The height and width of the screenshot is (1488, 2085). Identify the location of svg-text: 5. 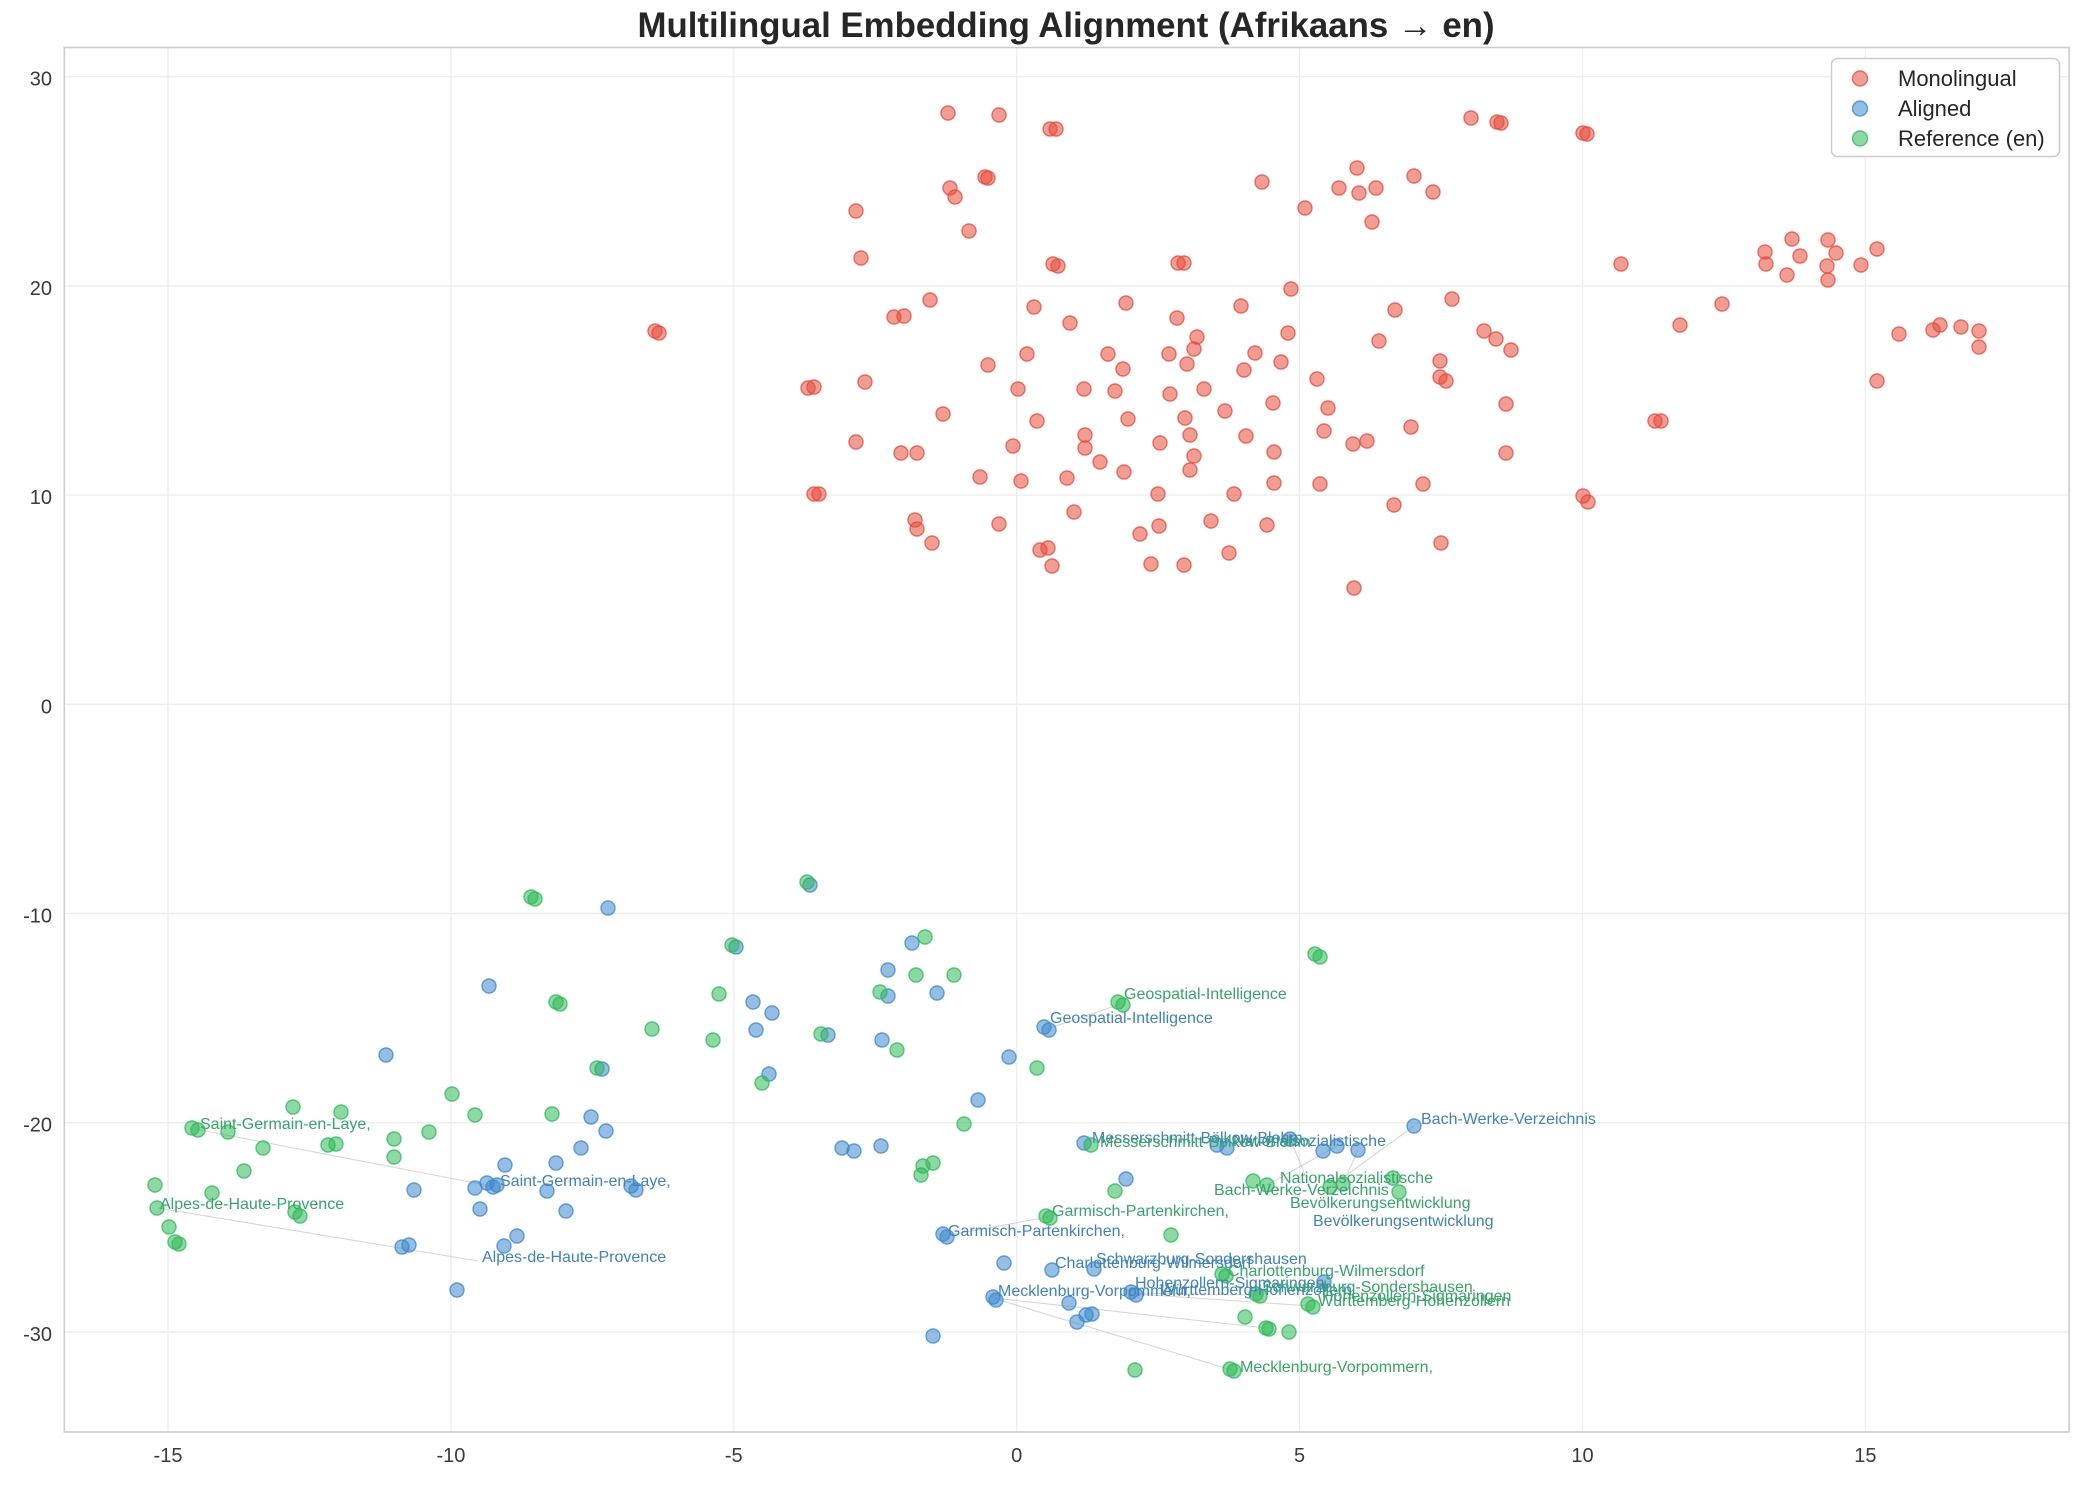
(1299, 1456).